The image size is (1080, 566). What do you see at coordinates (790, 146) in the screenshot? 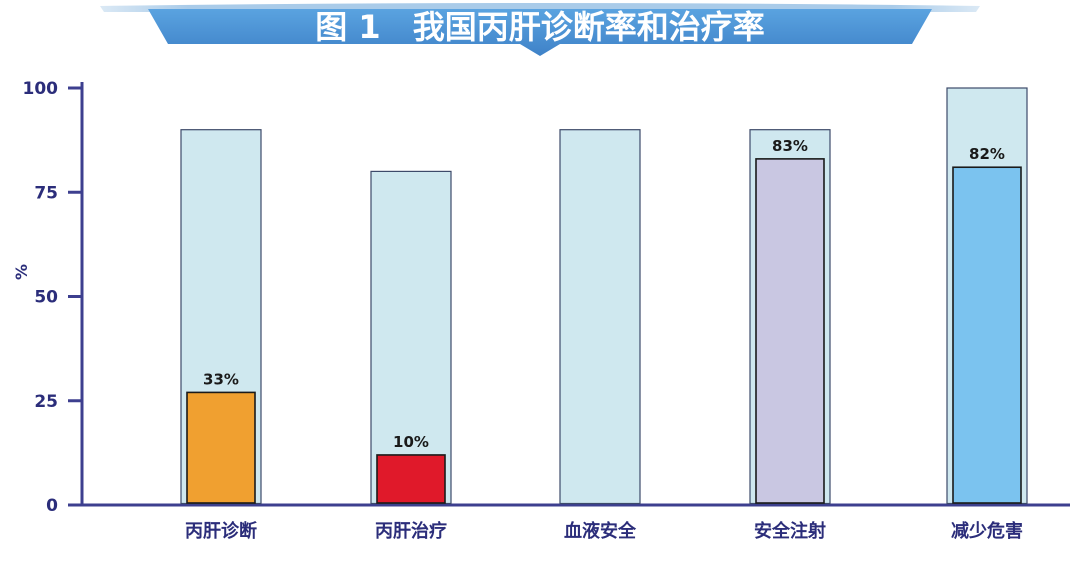
I see `data-label: 83%` at bounding box center [790, 146].